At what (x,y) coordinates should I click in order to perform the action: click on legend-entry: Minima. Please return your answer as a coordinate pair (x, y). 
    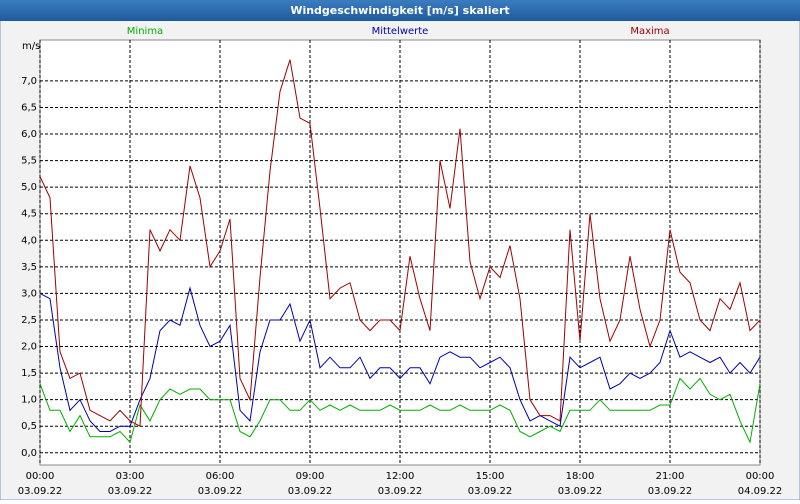
    Looking at the image, I should click on (145, 31).